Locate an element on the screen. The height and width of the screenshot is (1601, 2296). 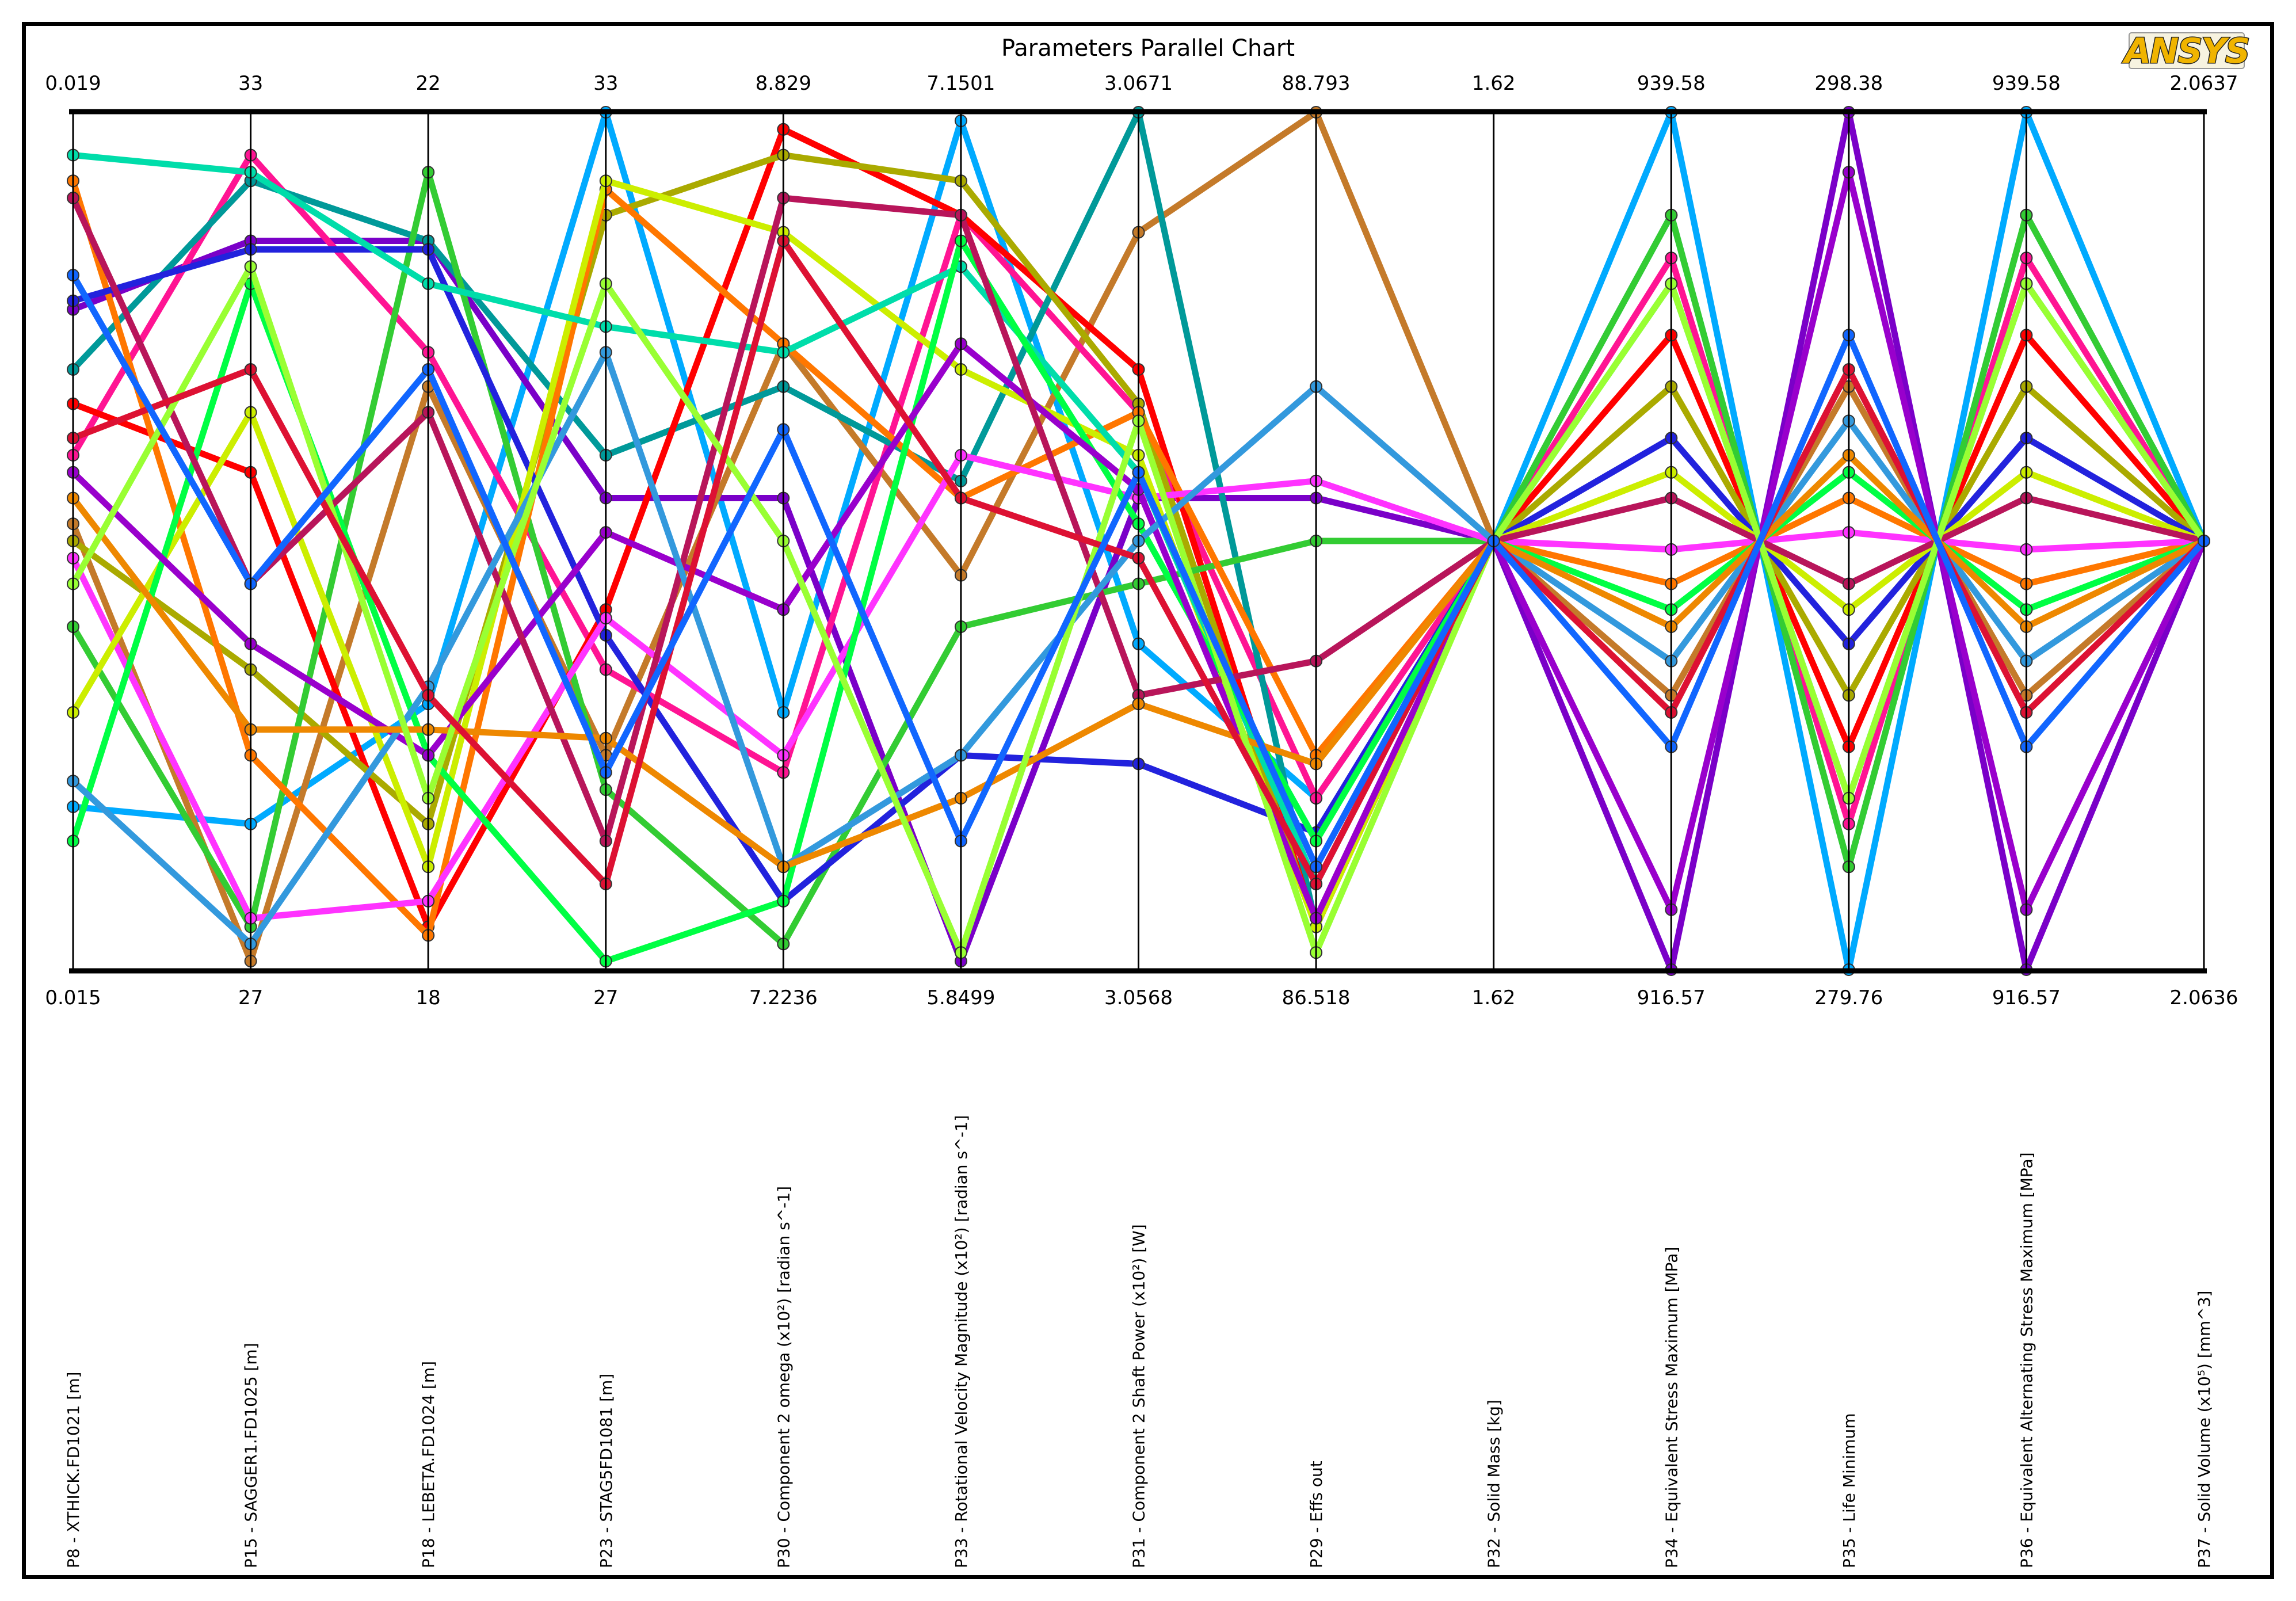
axis-title: P18 - LEBETA.FD1024 [m] is located at coordinates (428, 1464).